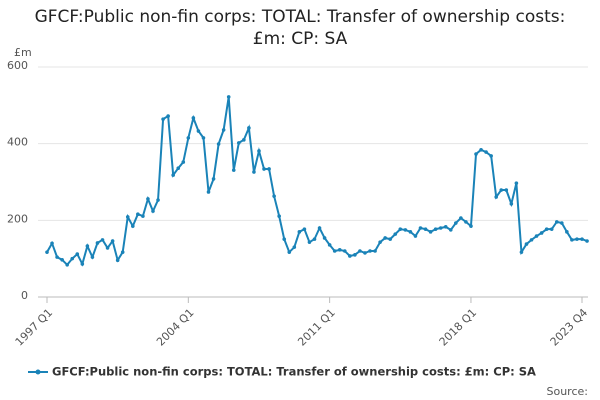  What do you see at coordinates (17, 142) in the screenshot?
I see `y-tick-label: 400` at bounding box center [17, 142].